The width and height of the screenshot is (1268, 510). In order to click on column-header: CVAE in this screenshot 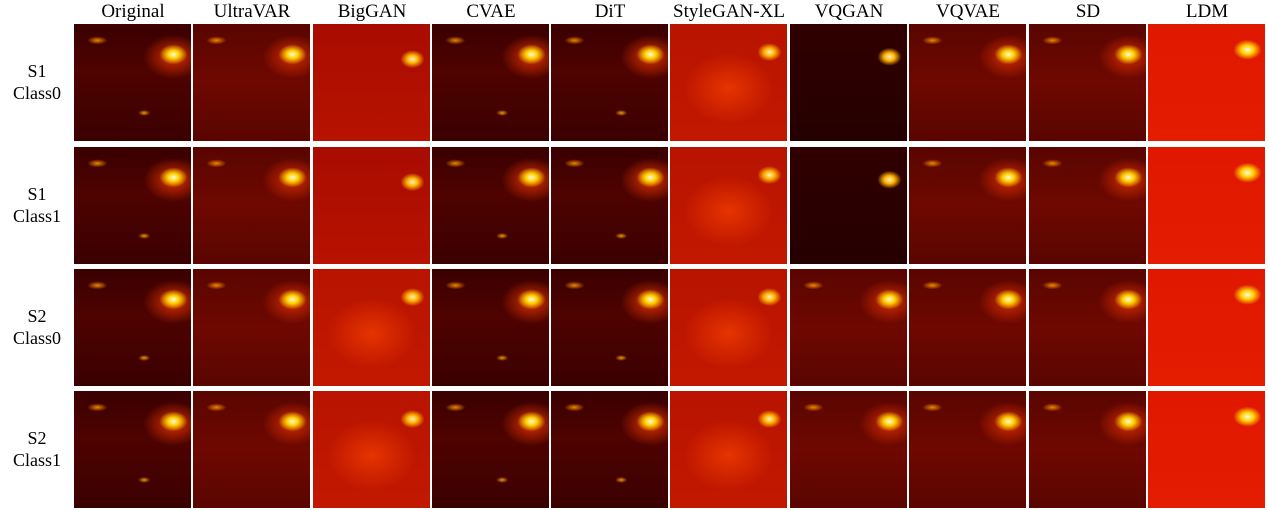, I will do `click(491, 11)`.